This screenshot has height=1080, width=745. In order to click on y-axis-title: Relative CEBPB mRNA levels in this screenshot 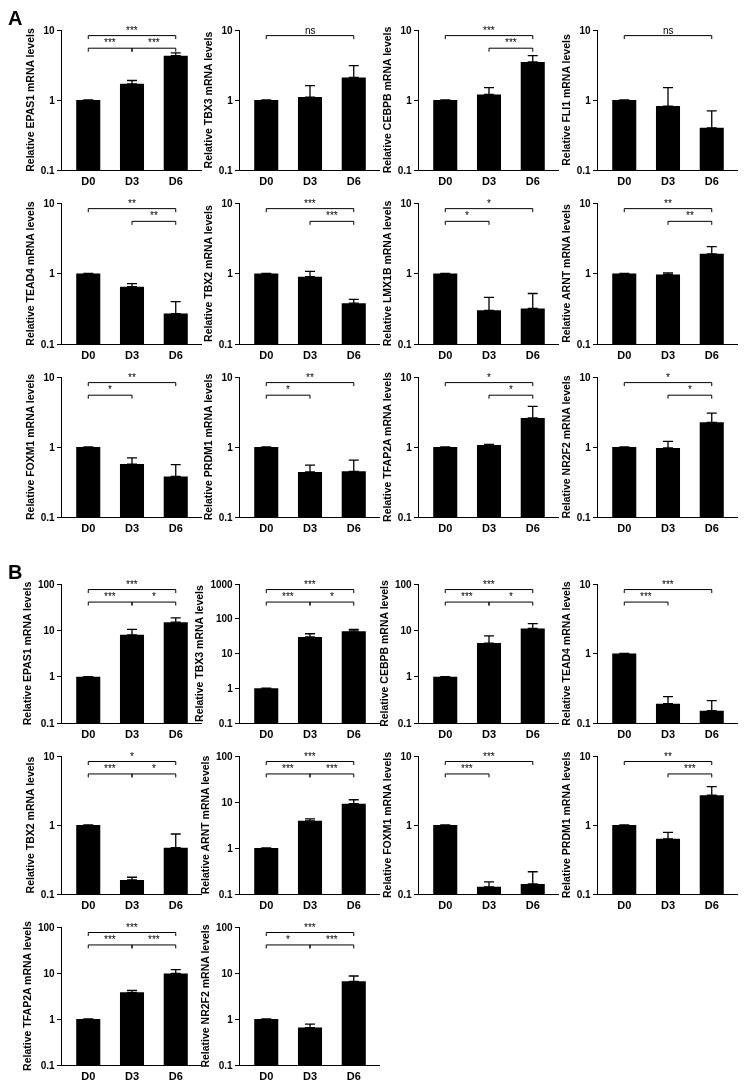, I will do `click(386, 100)`.